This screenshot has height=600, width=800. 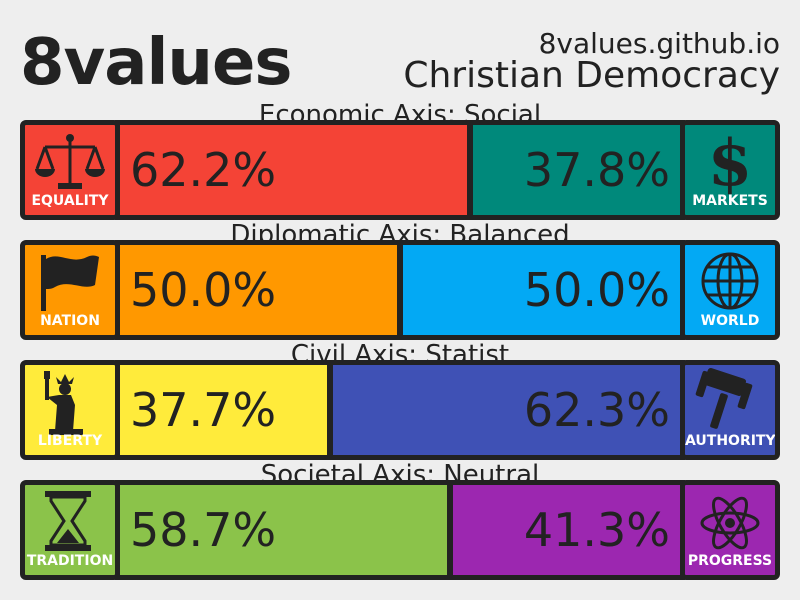 I want to click on authority-label: AUTHORITY, so click(x=730, y=441).